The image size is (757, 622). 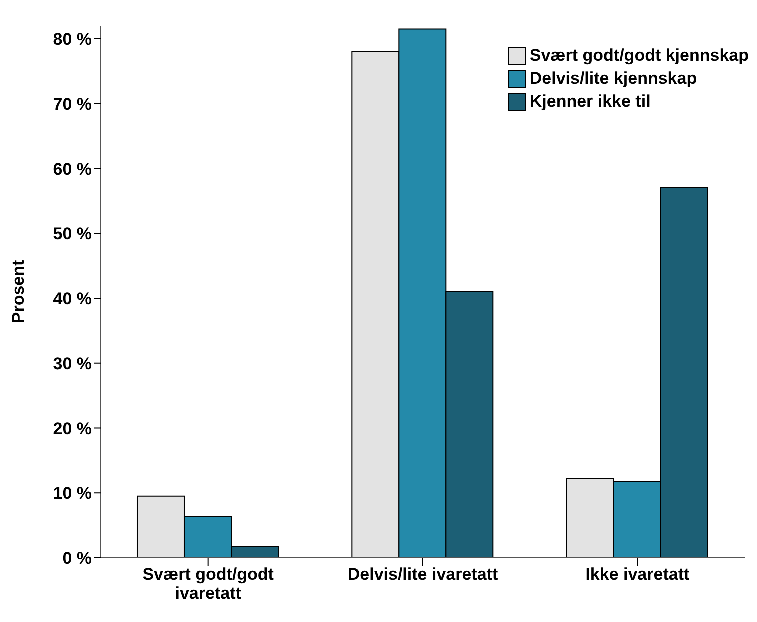 What do you see at coordinates (72, 104) in the screenshot?
I see `y-tick-label: 70 %` at bounding box center [72, 104].